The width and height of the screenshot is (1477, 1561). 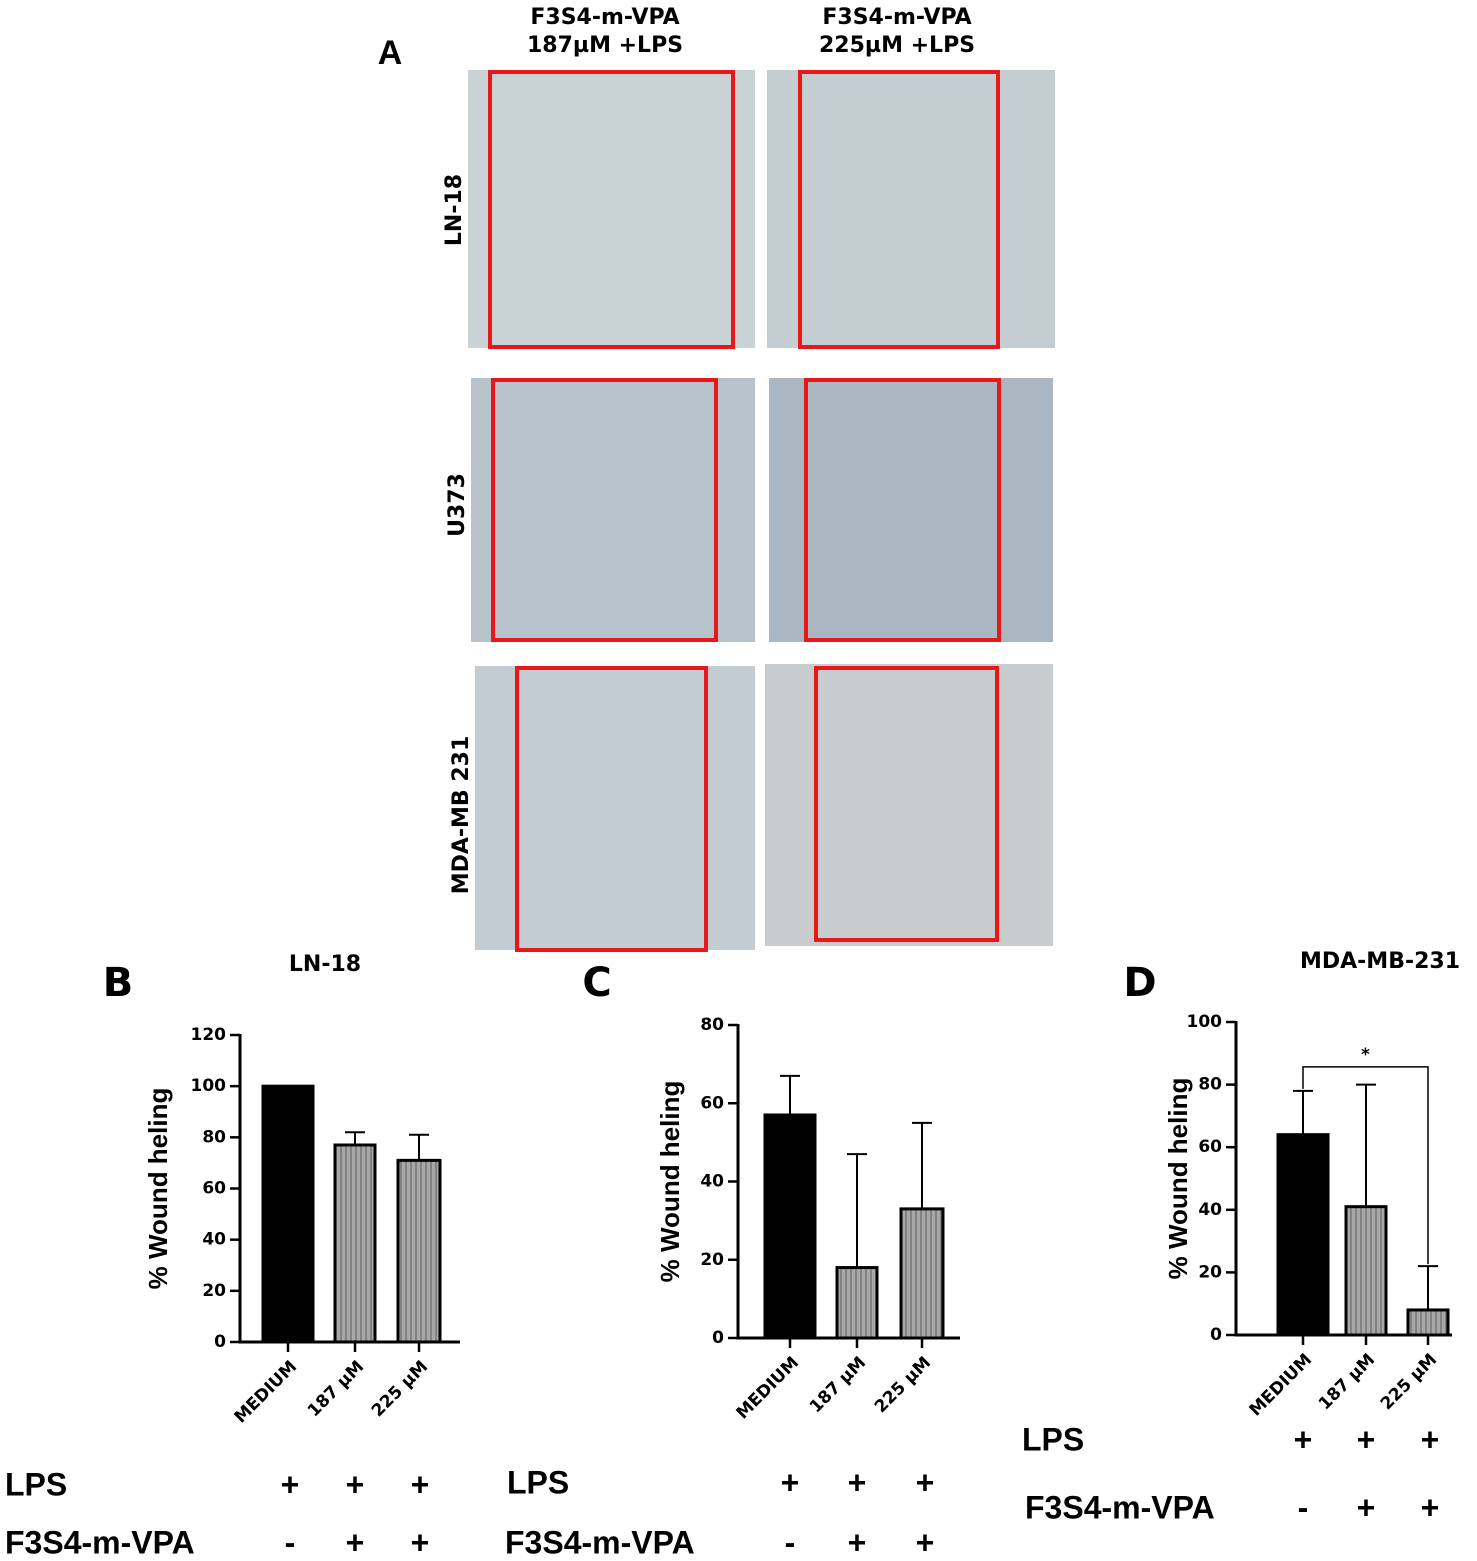 I want to click on panel-label: A, so click(x=390, y=53).